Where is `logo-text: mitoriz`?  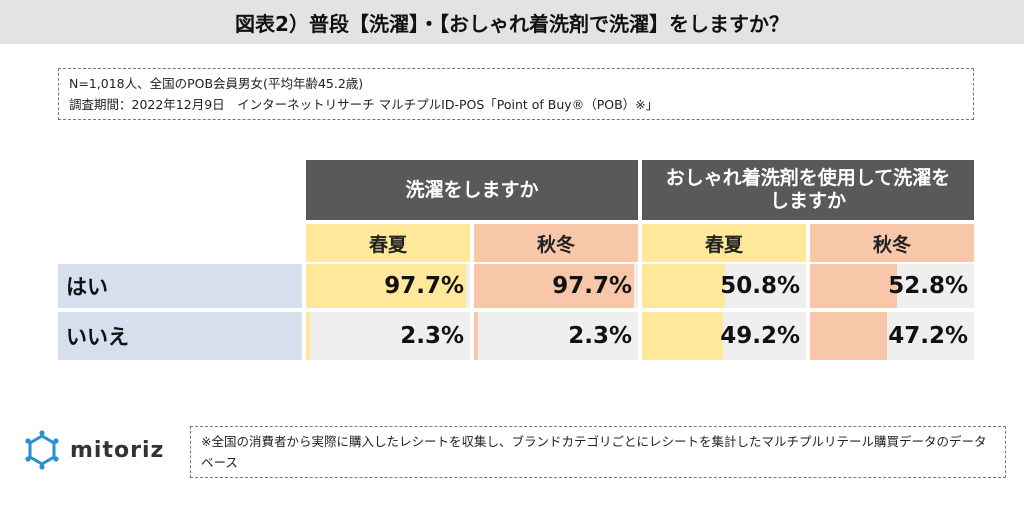
logo-text: mitoriz is located at coordinates (117, 450).